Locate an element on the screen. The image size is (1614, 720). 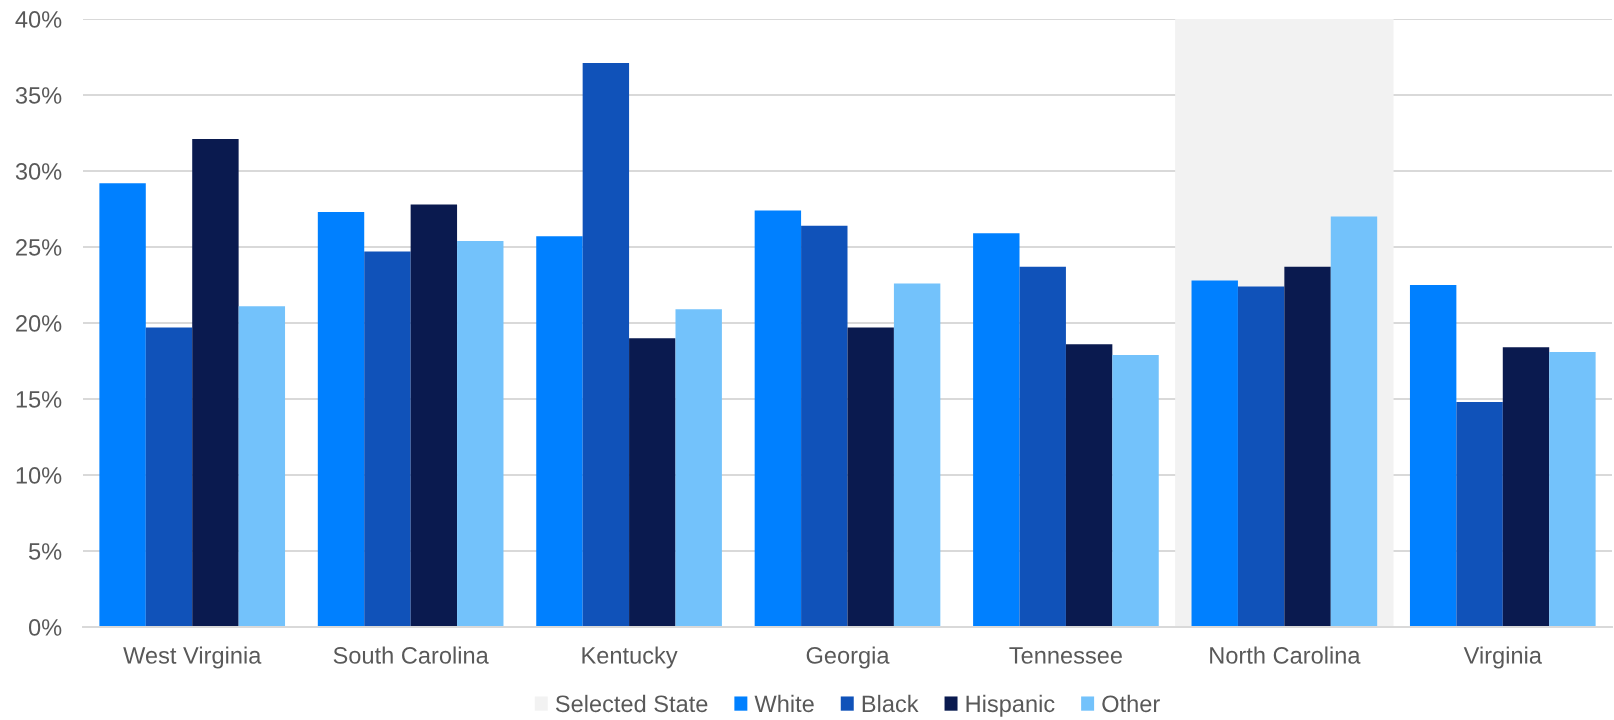
y-tick-label: 25% is located at coordinates (39, 247).